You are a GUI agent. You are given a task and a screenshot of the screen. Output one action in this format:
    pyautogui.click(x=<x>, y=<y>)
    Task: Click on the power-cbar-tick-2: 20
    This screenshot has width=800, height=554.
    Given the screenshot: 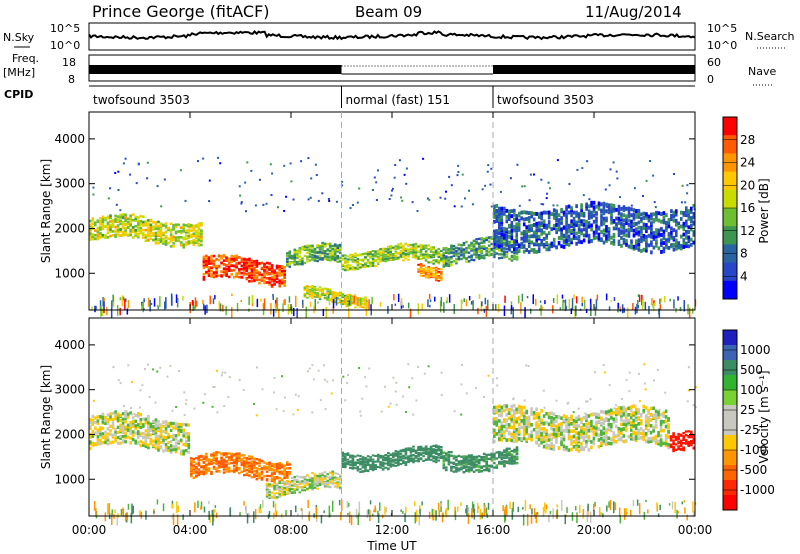 What is the action you would take?
    pyautogui.click(x=747, y=185)
    